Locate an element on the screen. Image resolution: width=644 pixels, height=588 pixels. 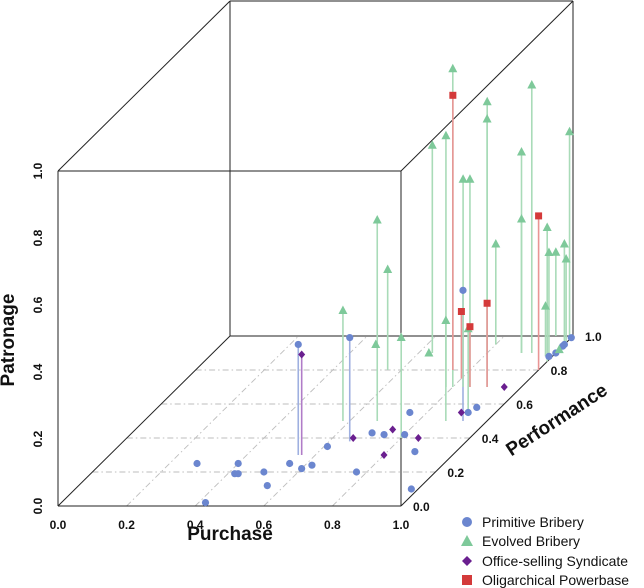
legend-label-oligarchical-powerbase: Oligarchical Powerbase is located at coordinates (555, 580).